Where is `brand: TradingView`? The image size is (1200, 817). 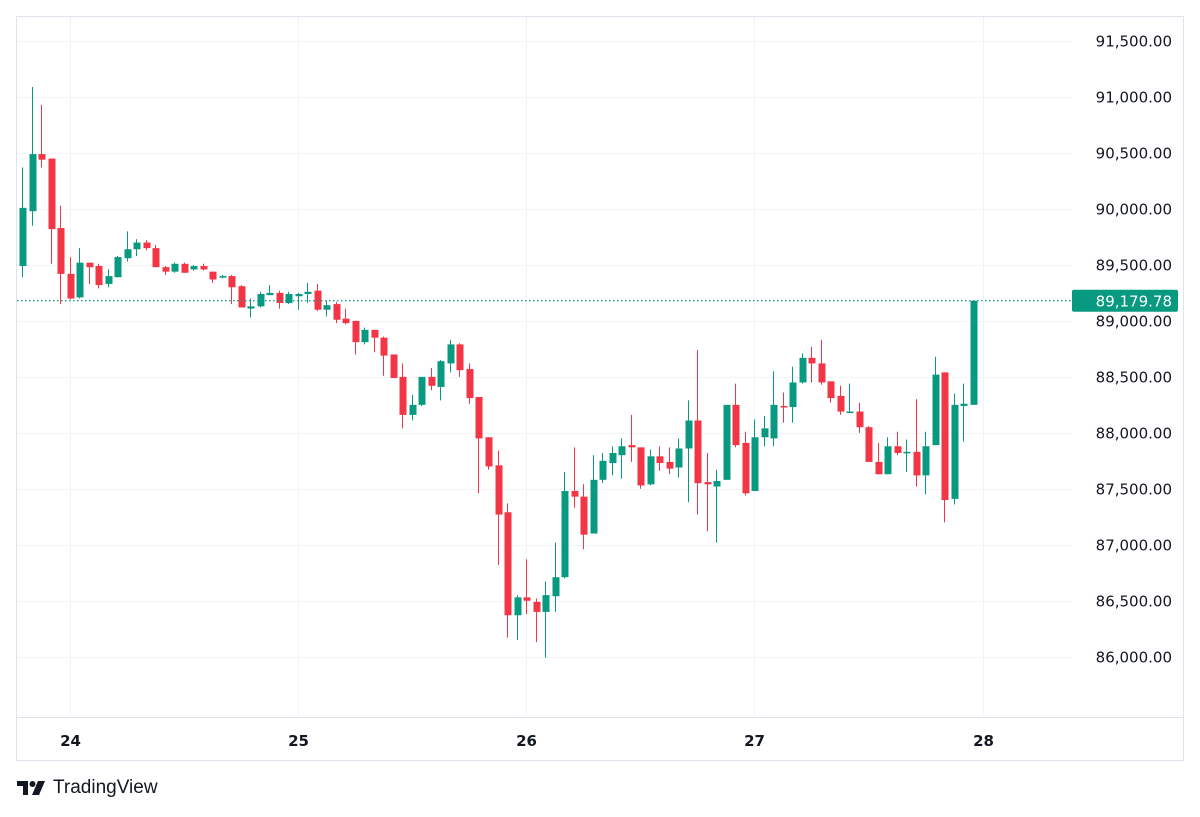 brand: TradingView is located at coordinates (87, 788).